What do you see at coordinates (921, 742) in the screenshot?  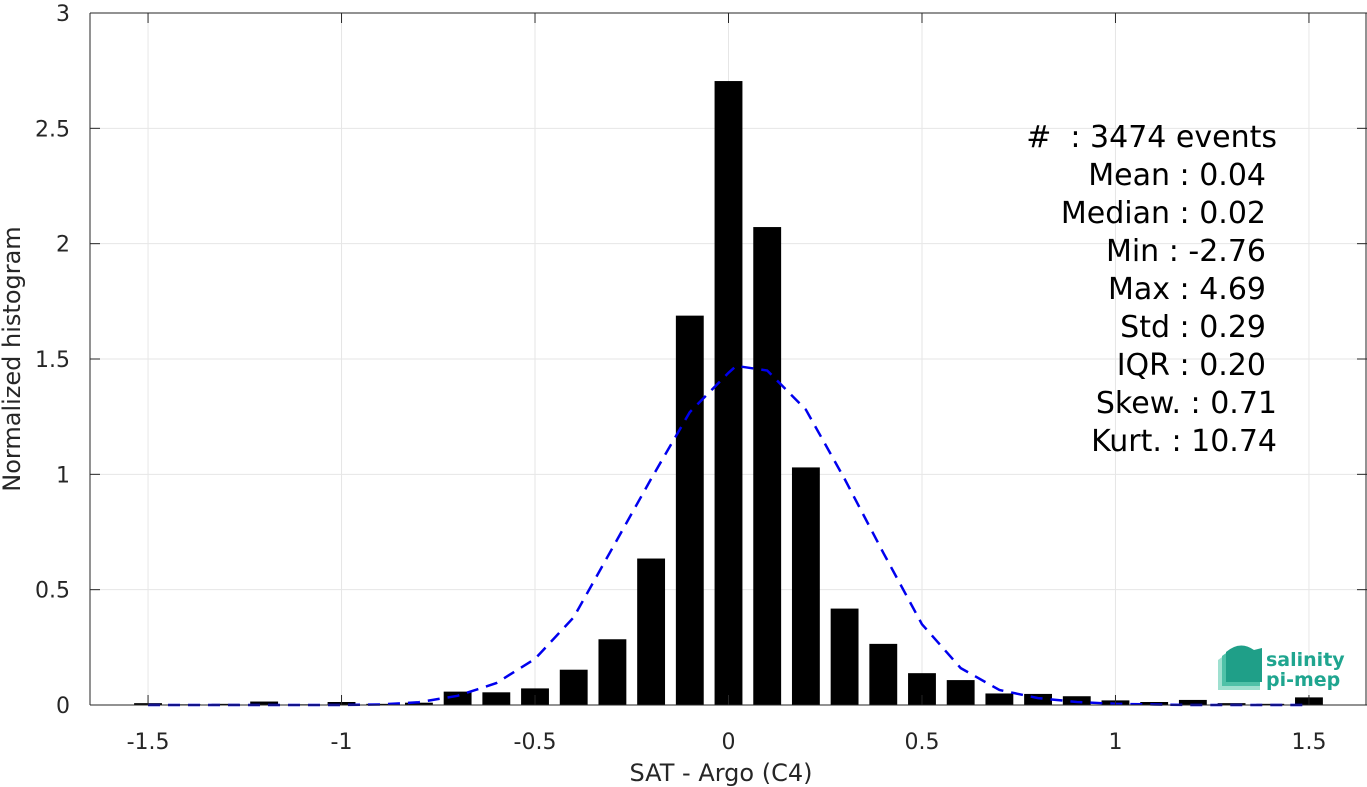 I see `x-tick-label: 0.5` at bounding box center [921, 742].